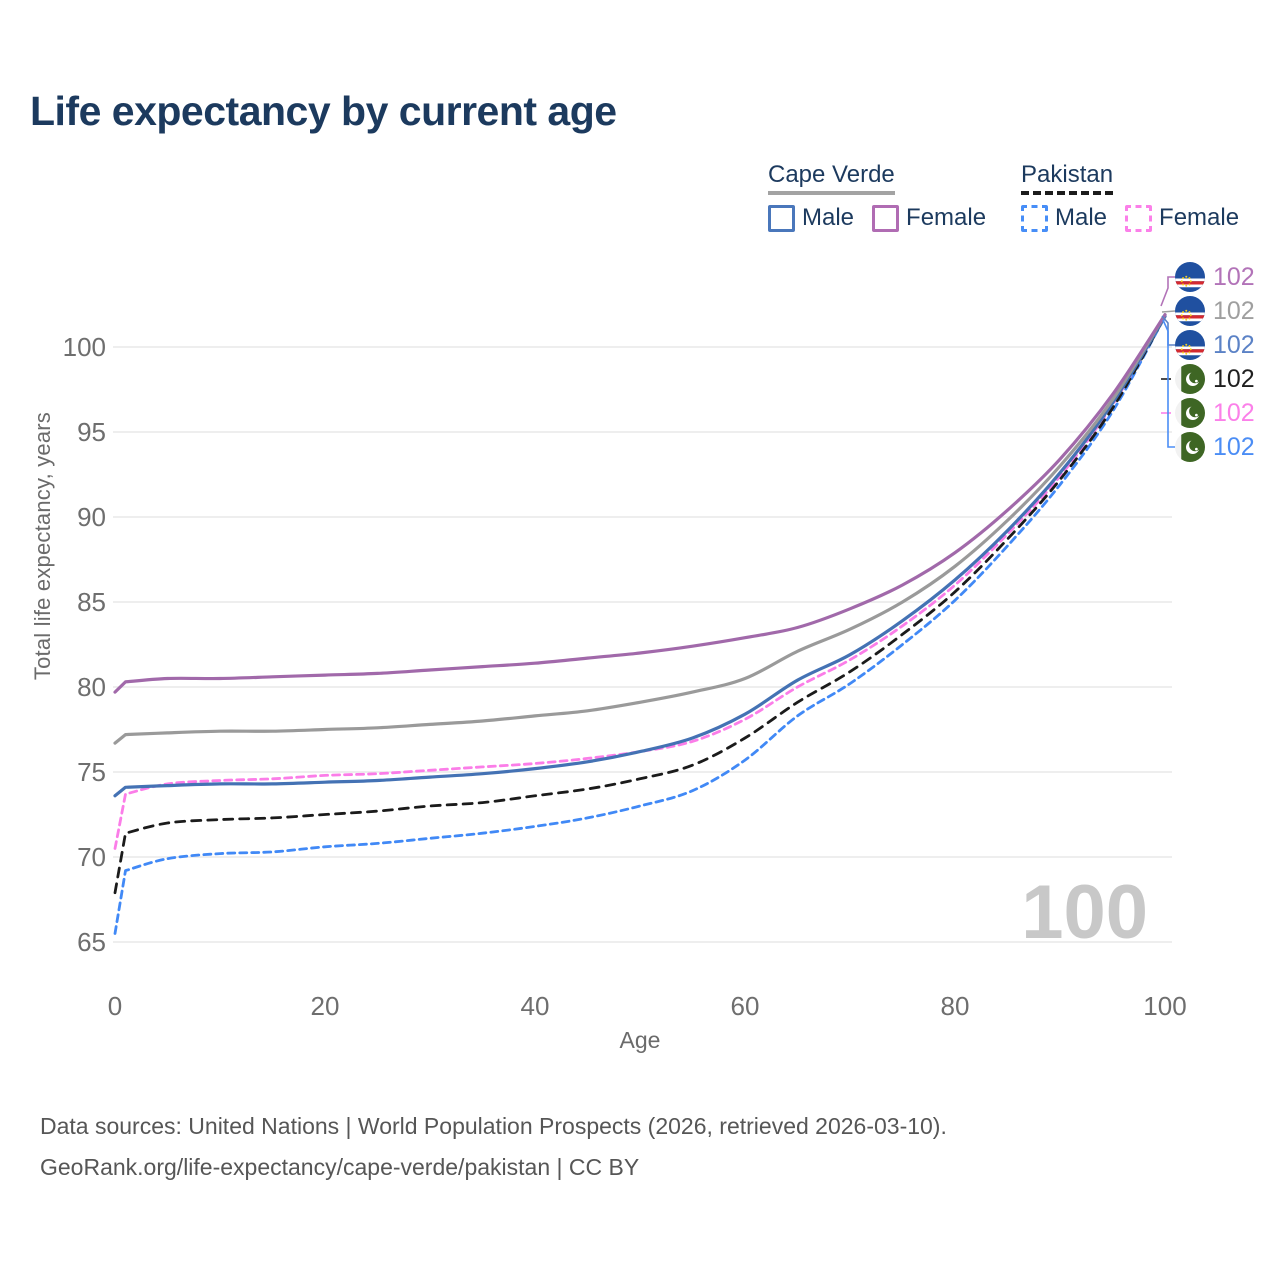 The width and height of the screenshot is (1280, 1280). I want to click on legend-swatch-cape-verde-male, so click(781, 218).